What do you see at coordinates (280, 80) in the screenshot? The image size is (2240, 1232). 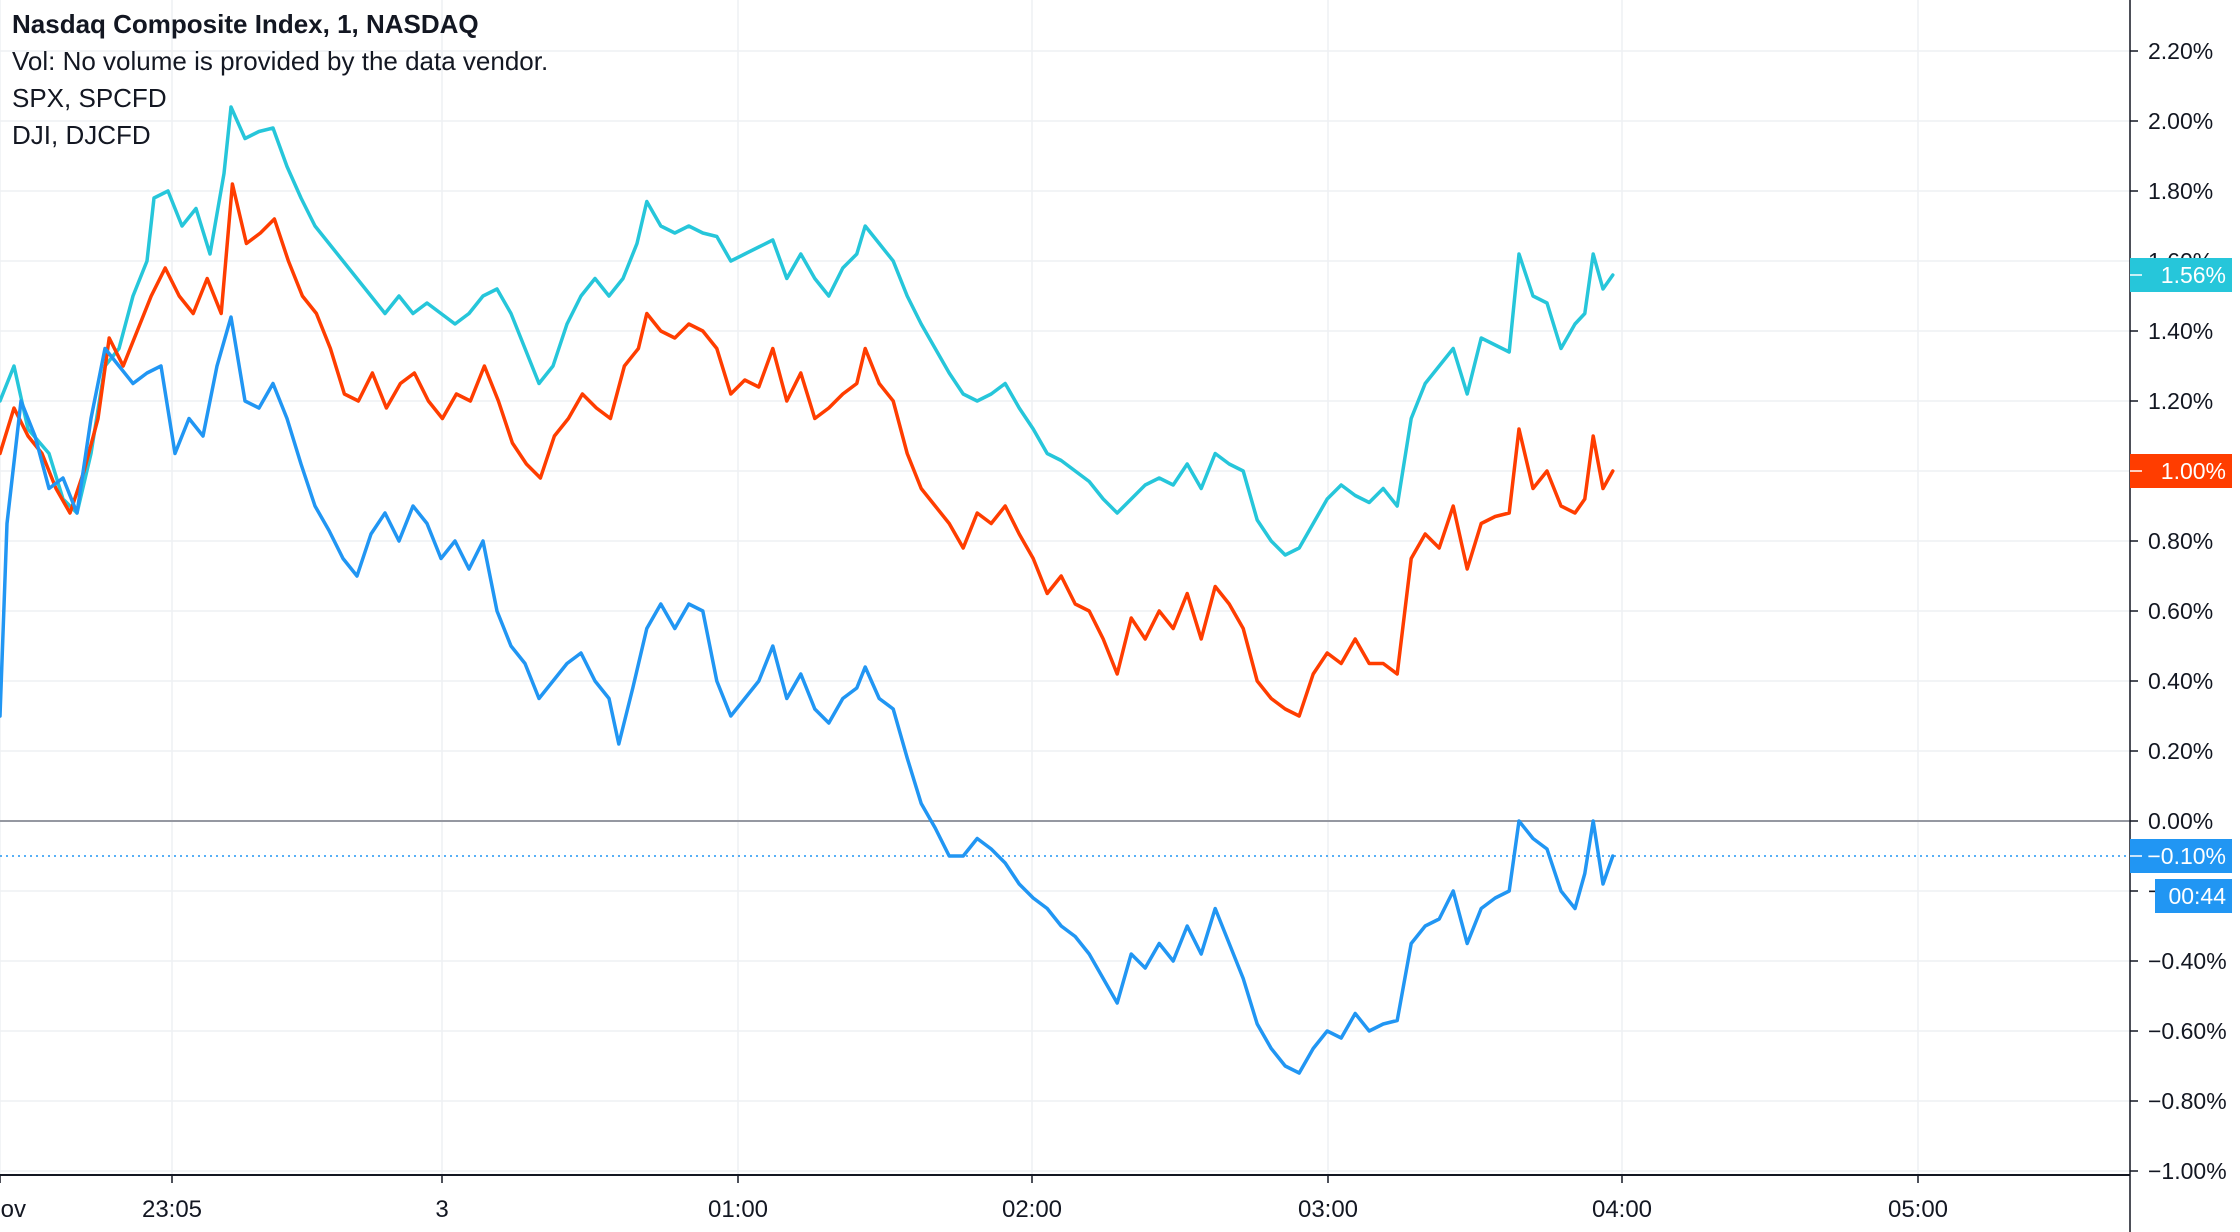 I see `chart-legend: Nasdaq Composite Index, 1, NASDAQ Vol` at bounding box center [280, 80].